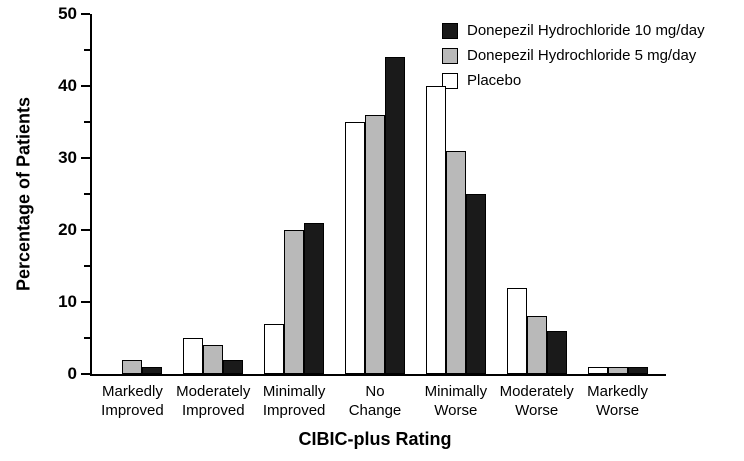  I want to click on y-tick-label: 30, so click(67, 157).